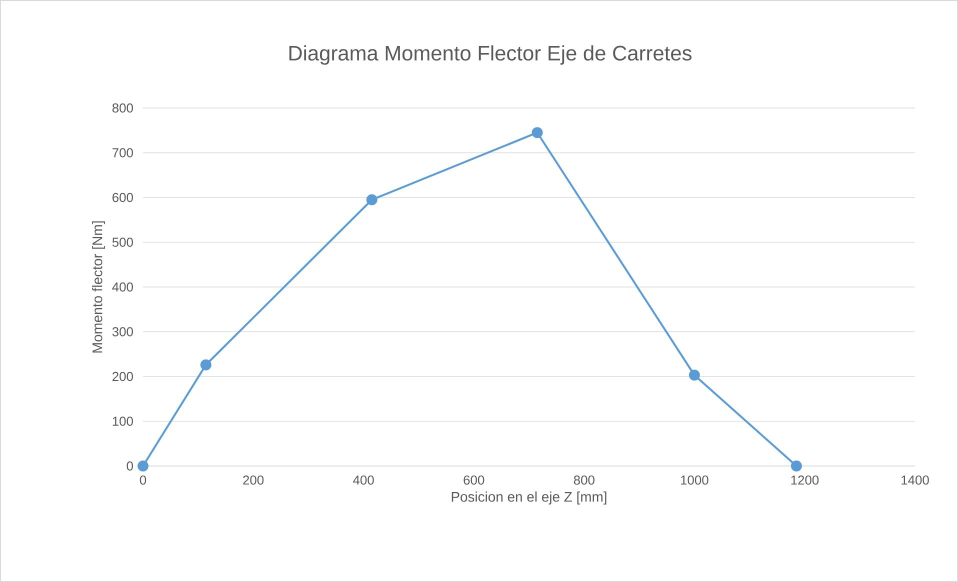 The image size is (958, 582). What do you see at coordinates (99, 287) in the screenshot?
I see `y-axis-title: Momento flector [Nm]` at bounding box center [99, 287].